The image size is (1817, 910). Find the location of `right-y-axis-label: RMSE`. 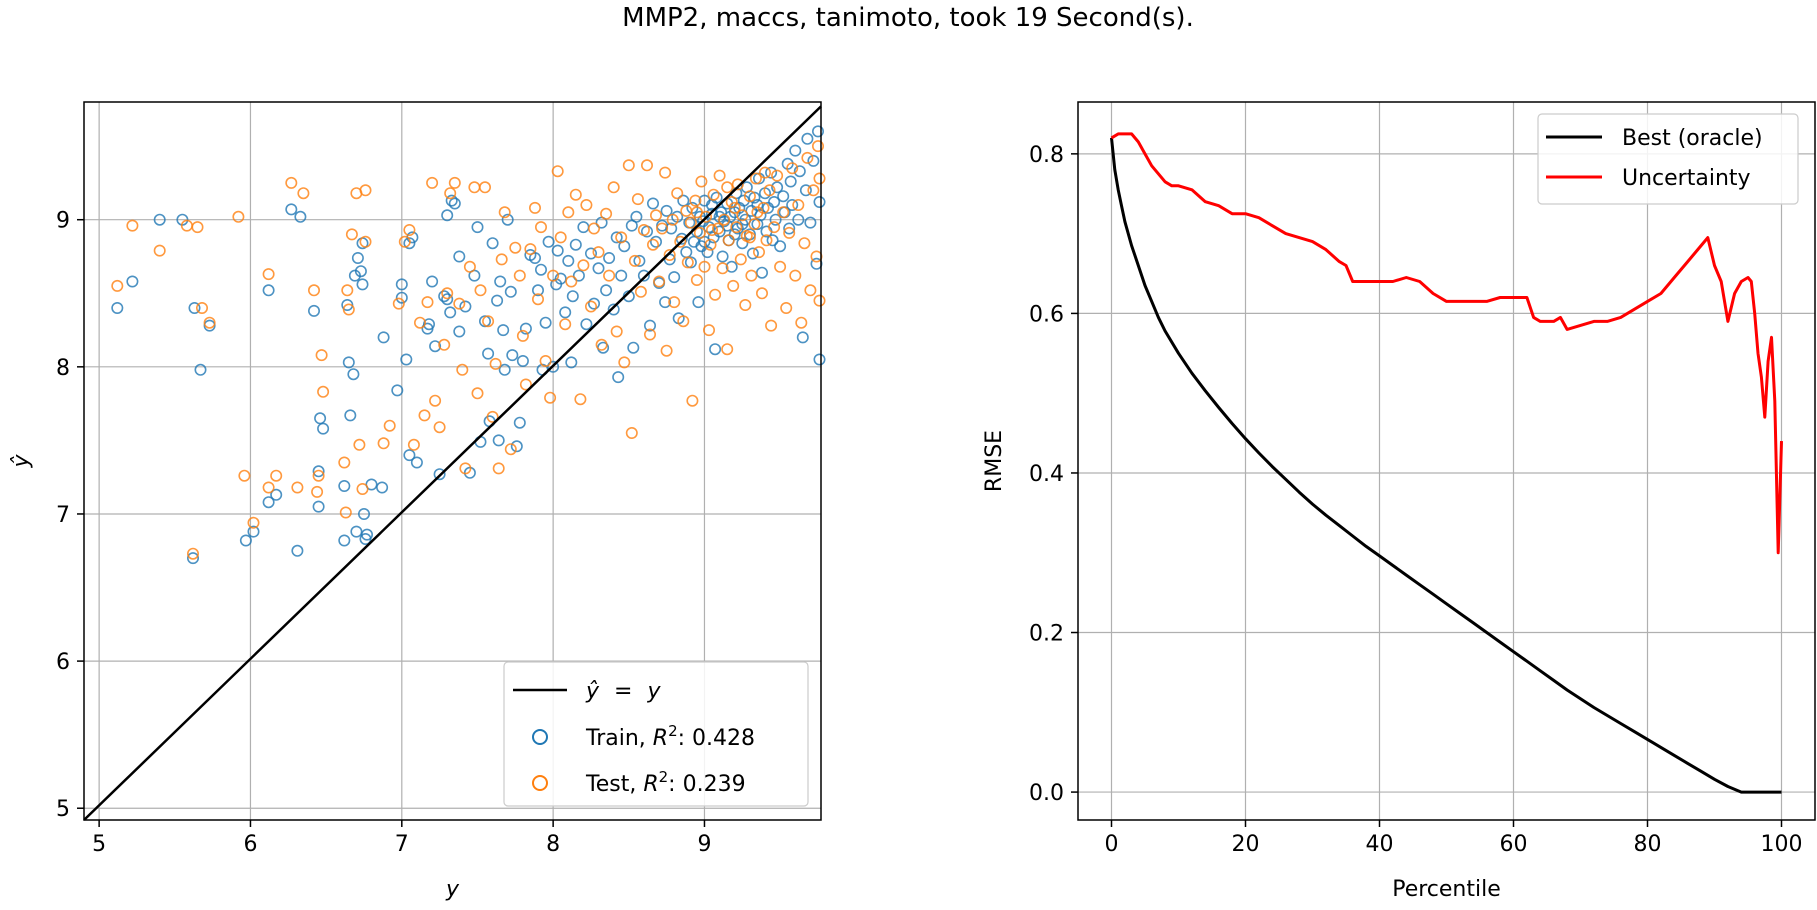

right-y-axis-label: RMSE is located at coordinates (994, 461).